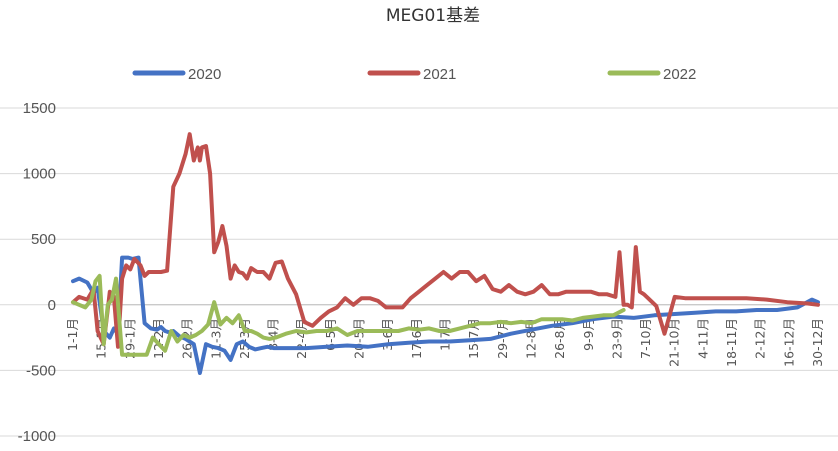 The image size is (838, 451). What do you see at coordinates (416, 338) in the screenshot?
I see `x-tick-label: 17-6月` at bounding box center [416, 338].